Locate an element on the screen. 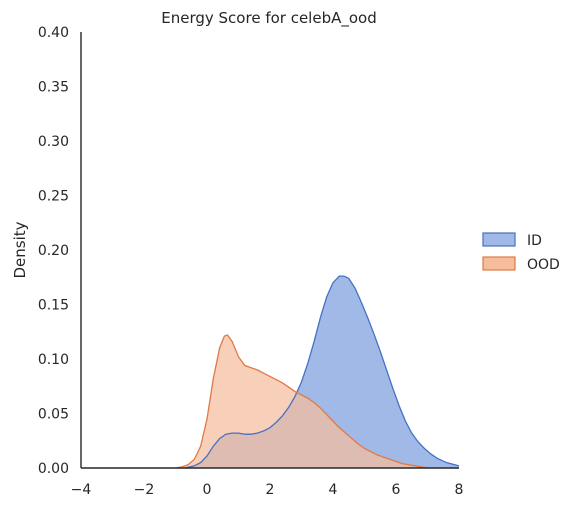 This screenshot has height=506, width=575. y-tick-label: 0.00 is located at coordinates (53, 469).